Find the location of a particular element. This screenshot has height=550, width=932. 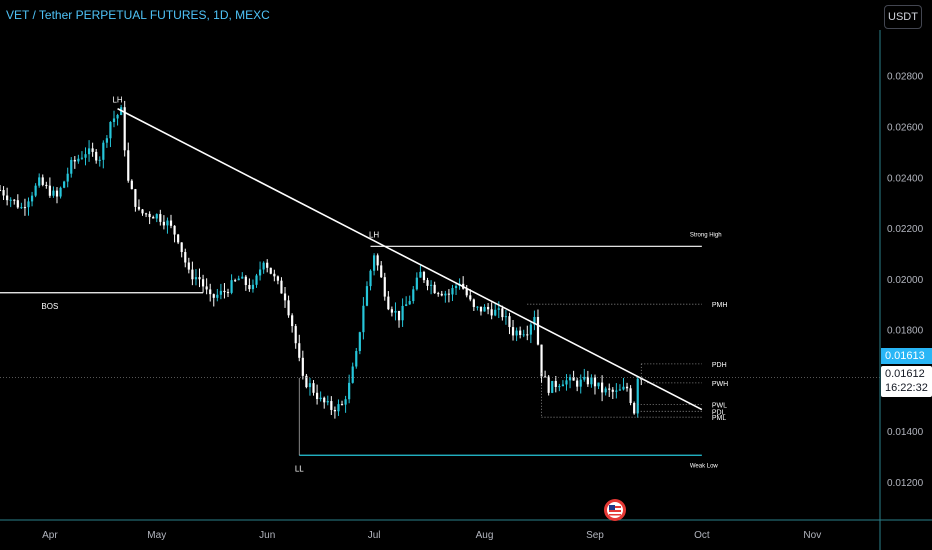

level-label: PMH is located at coordinates (720, 305).